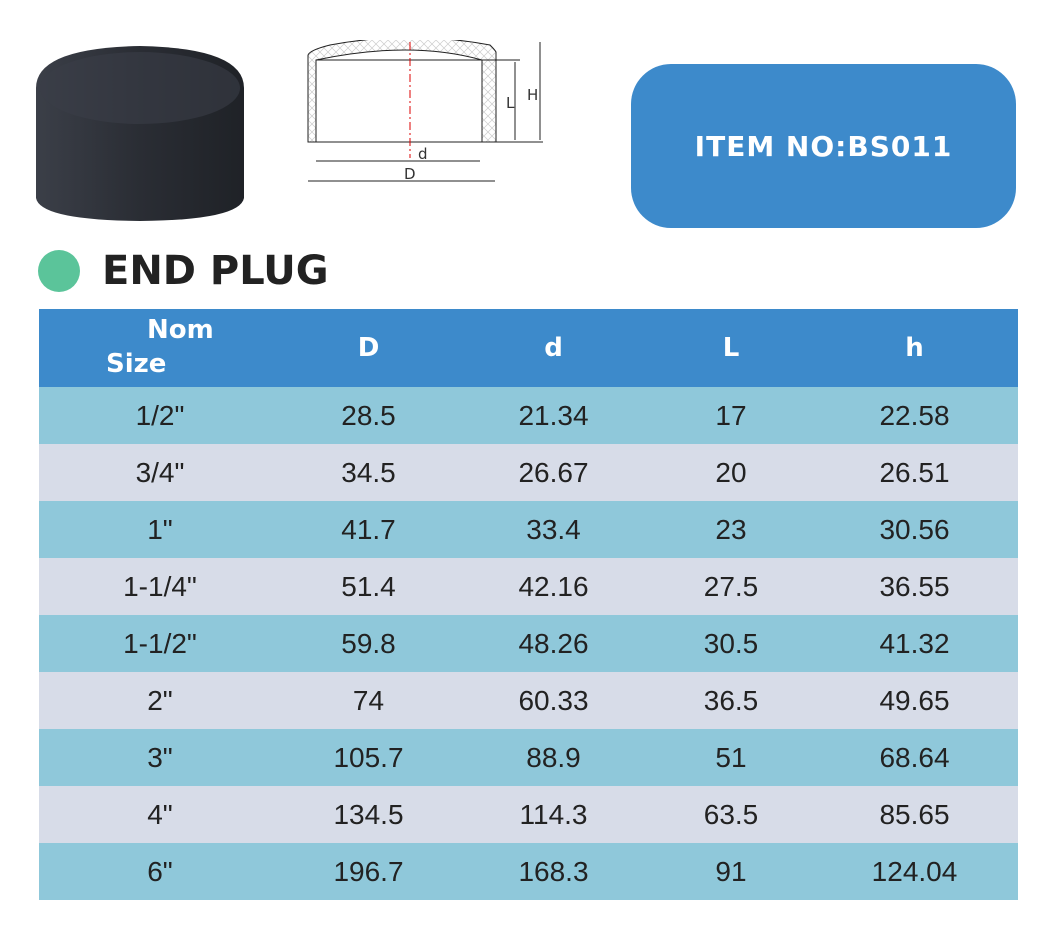 This screenshot has width=1051, height=939. Describe the element at coordinates (368, 586) in the screenshot. I see `cell-D: 51.4` at that location.